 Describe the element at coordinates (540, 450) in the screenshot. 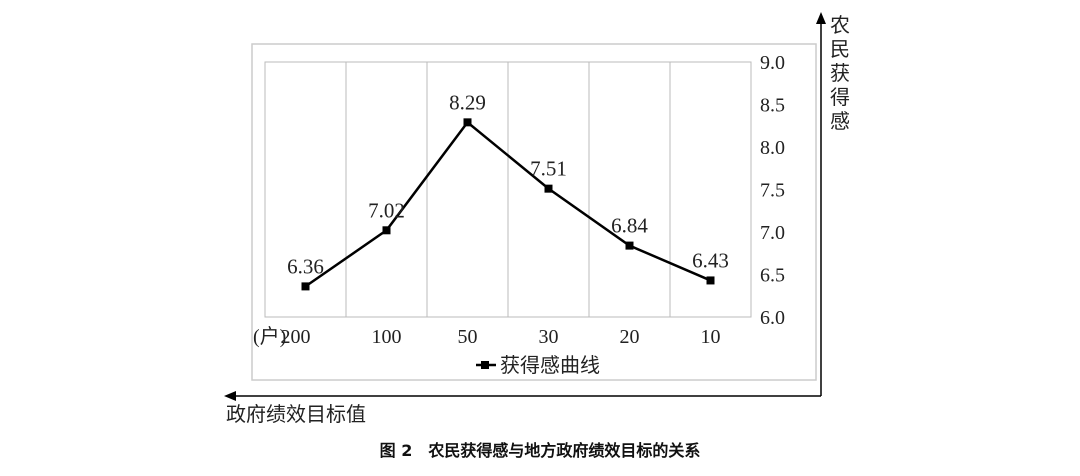

I see `figure-caption: 图 2 农民获得感与地方政府绩效目标的关系` at that location.